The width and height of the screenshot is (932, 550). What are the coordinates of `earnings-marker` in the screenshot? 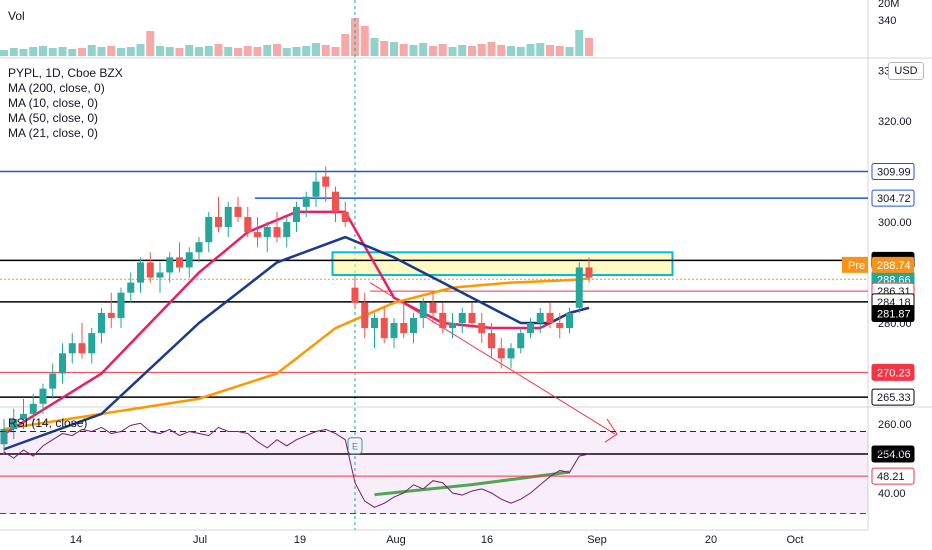 It's located at (355, 446).